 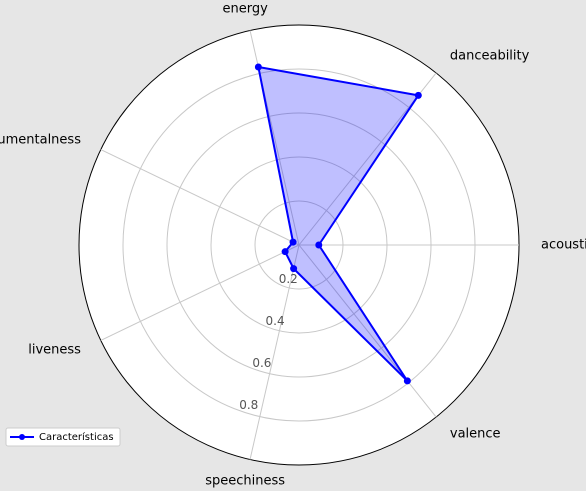 What do you see at coordinates (245, 480) in the screenshot?
I see `category-label: speechiness` at bounding box center [245, 480].